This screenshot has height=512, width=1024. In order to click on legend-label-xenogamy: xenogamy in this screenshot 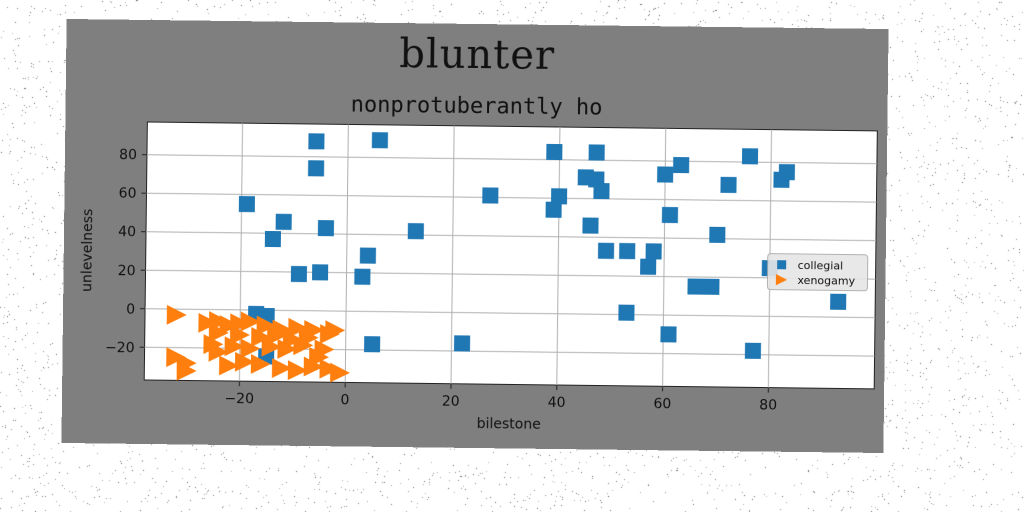, I will do `click(826, 281)`.